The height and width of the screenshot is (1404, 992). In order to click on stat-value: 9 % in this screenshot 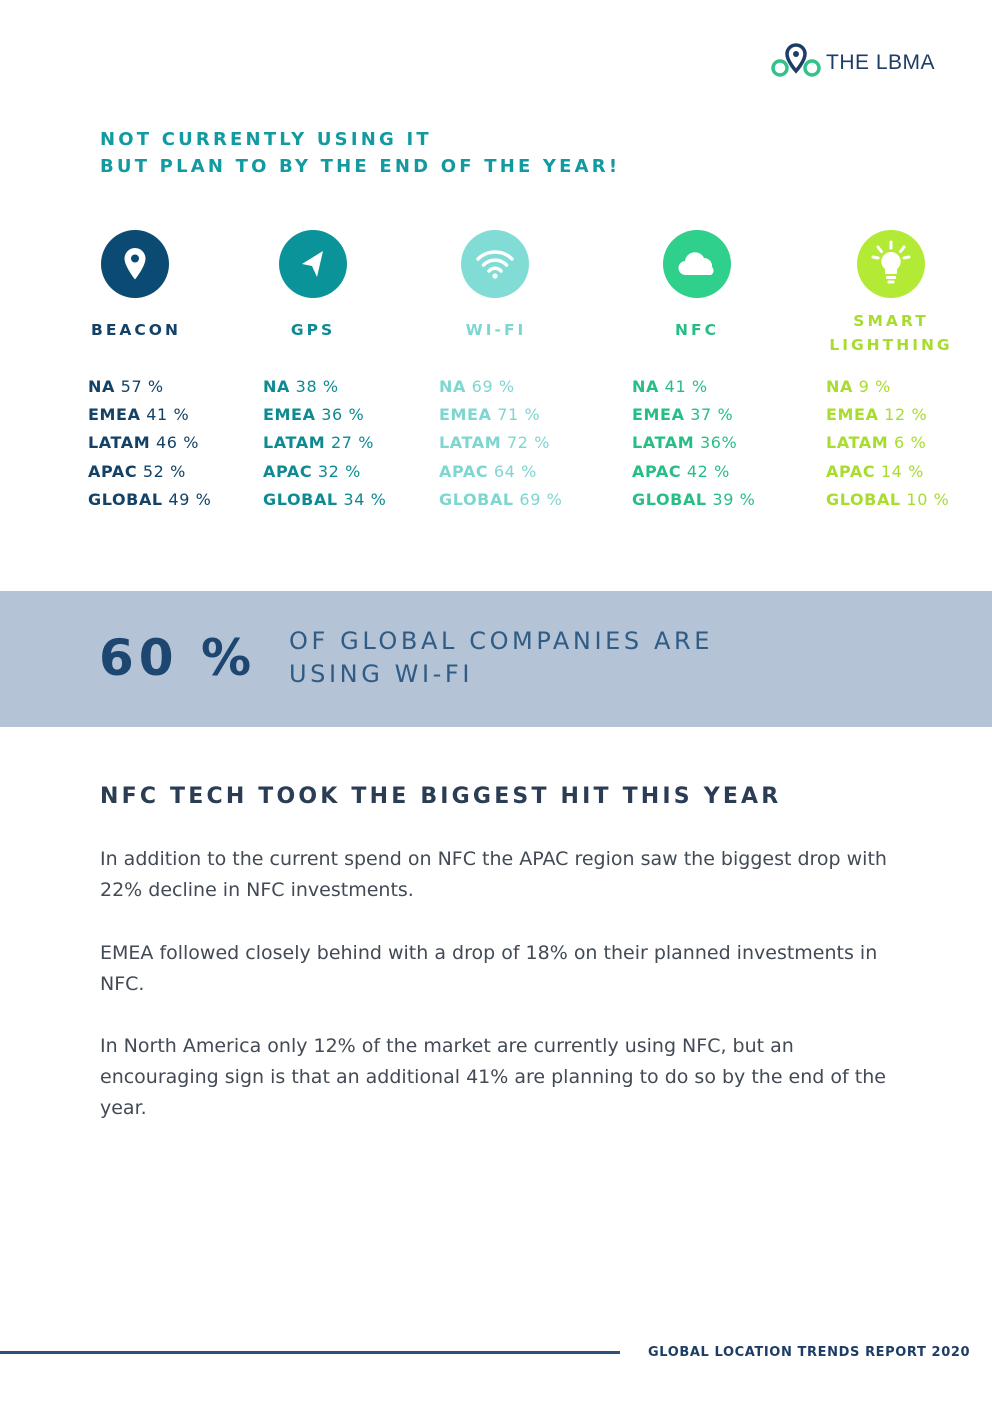, I will do `click(874, 386)`.